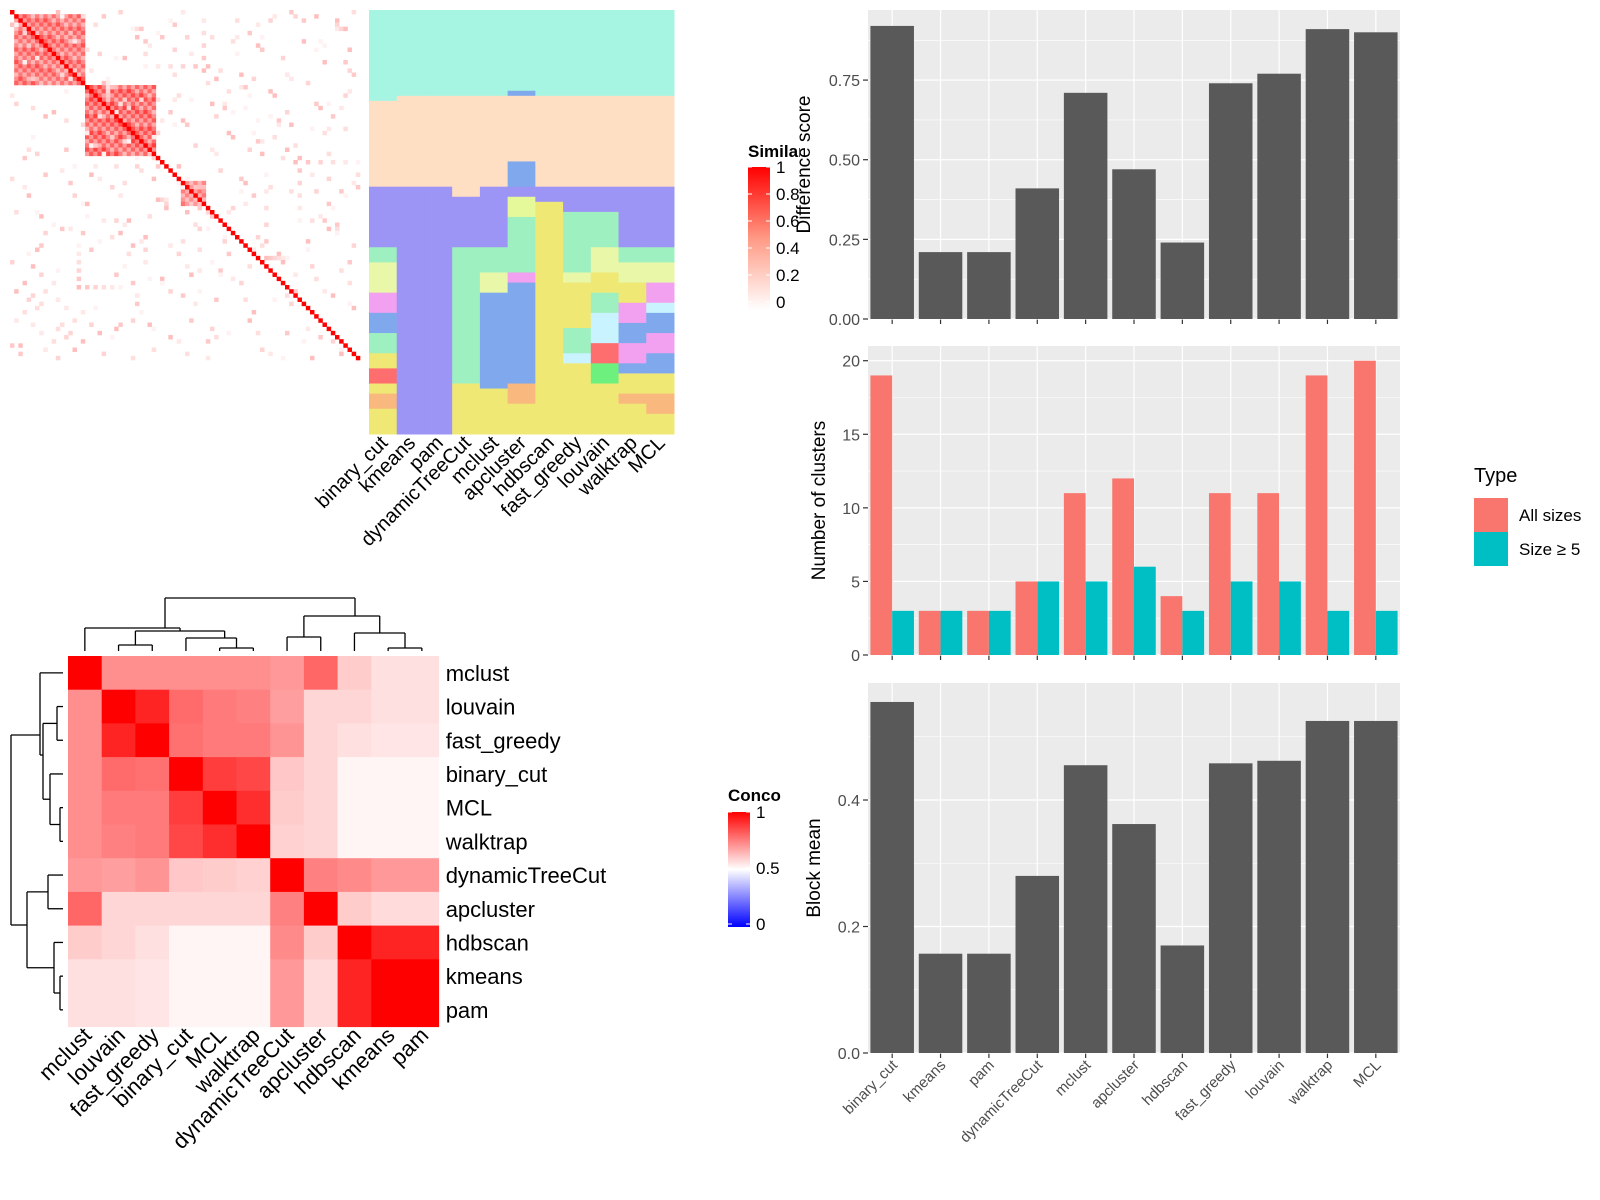 The width and height of the screenshot is (1600, 1200). What do you see at coordinates (1316, 515) in the screenshot?
I see `bar-all-sizes` at bounding box center [1316, 515].